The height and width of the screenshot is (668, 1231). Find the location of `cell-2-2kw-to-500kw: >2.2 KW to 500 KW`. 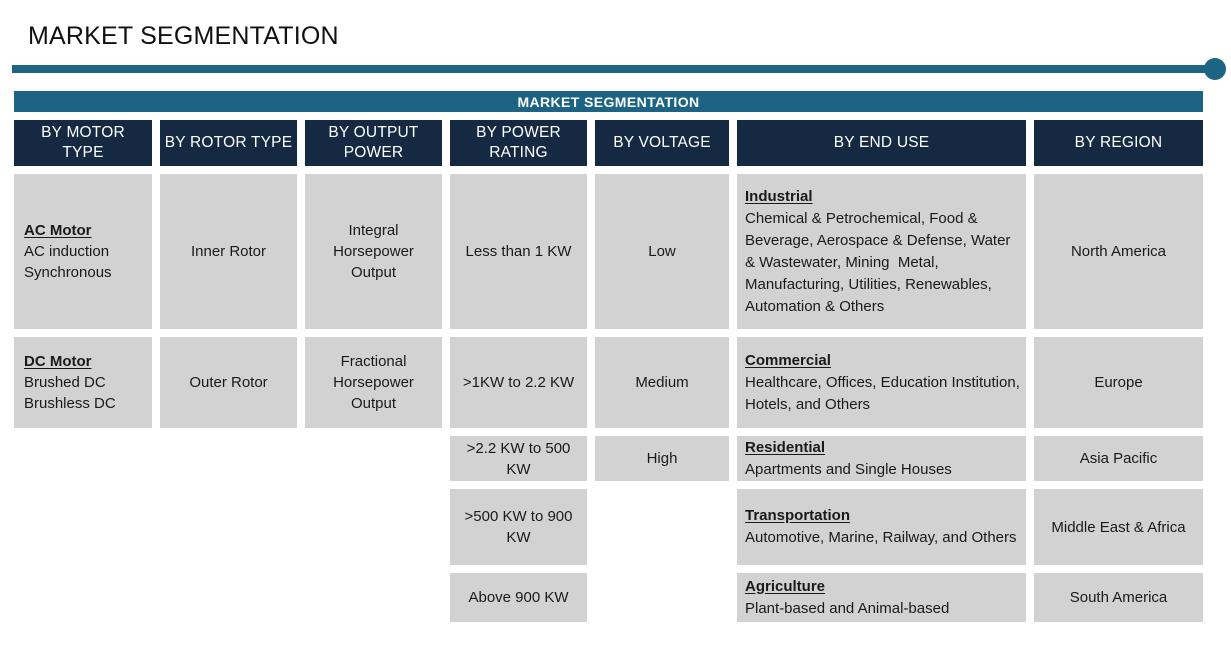

cell-2-2kw-to-500kw: >2.2 KW to 500 KW is located at coordinates (518, 458).